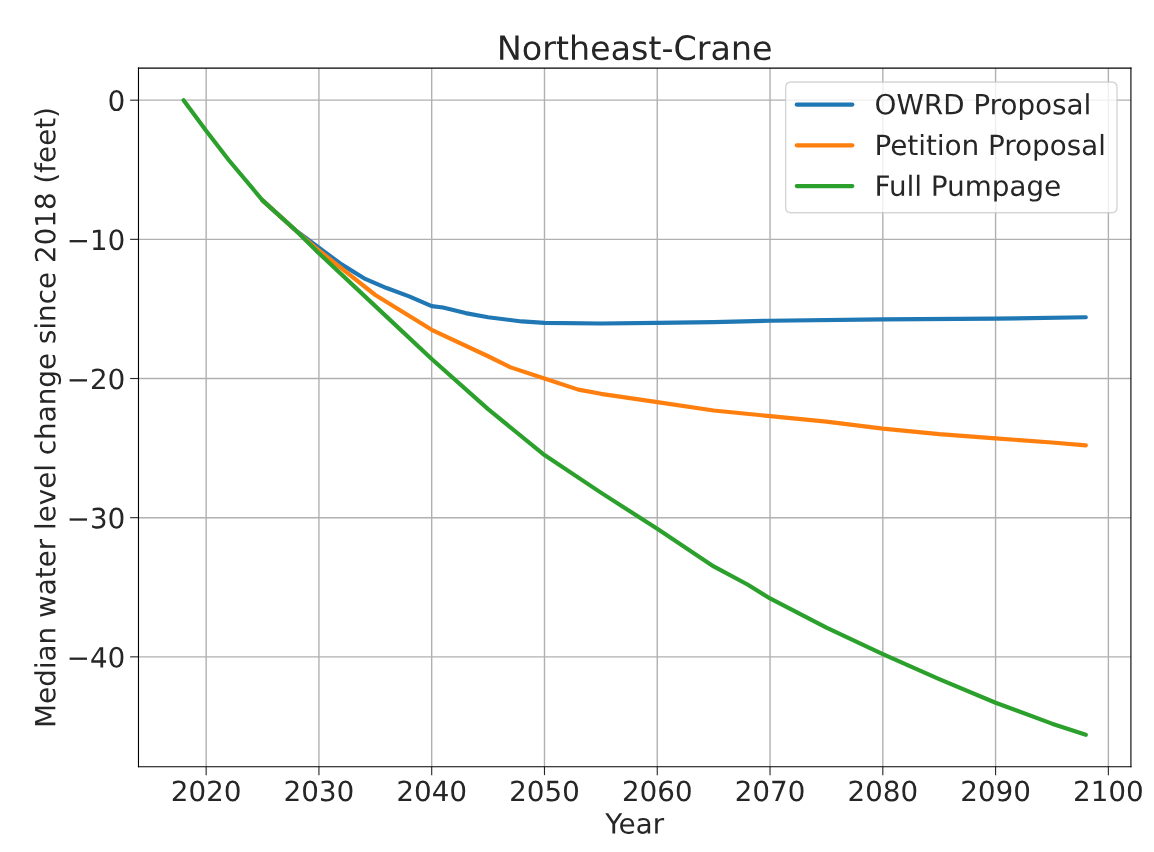  Describe the element at coordinates (968, 188) in the screenshot. I see `legend-label: Full Pumpage` at that location.